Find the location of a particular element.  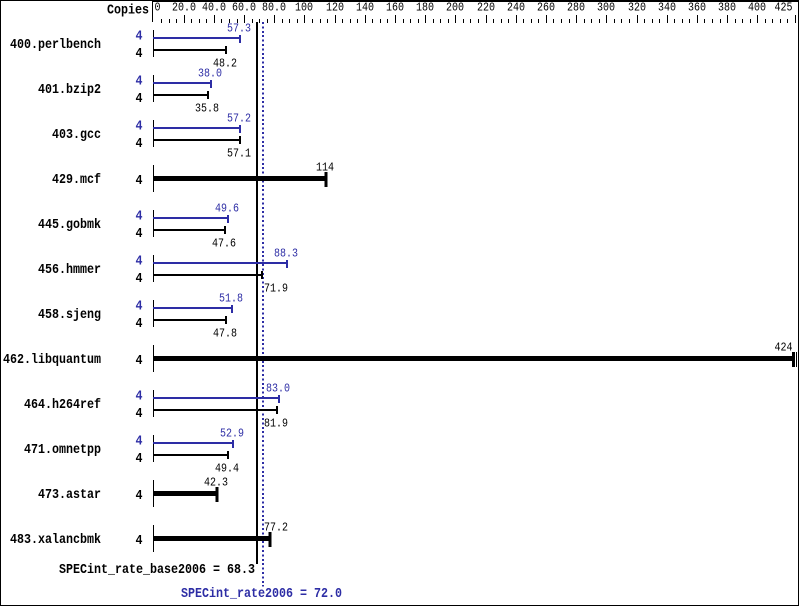

svg-text: 456.hmmer is located at coordinates (69, 270).